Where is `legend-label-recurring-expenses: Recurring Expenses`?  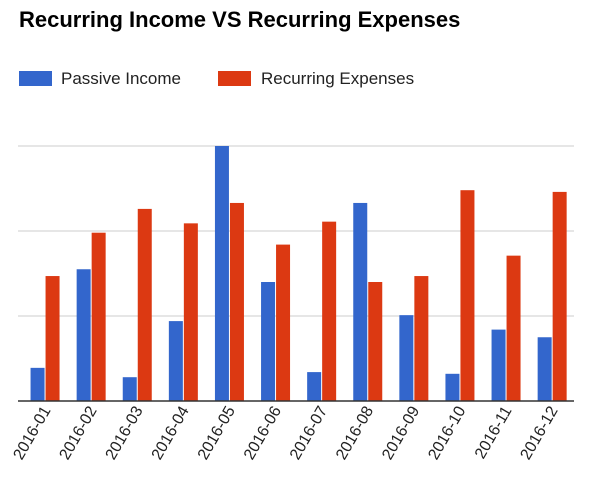
legend-label-recurring-expenses: Recurring Expenses is located at coordinates (337, 78).